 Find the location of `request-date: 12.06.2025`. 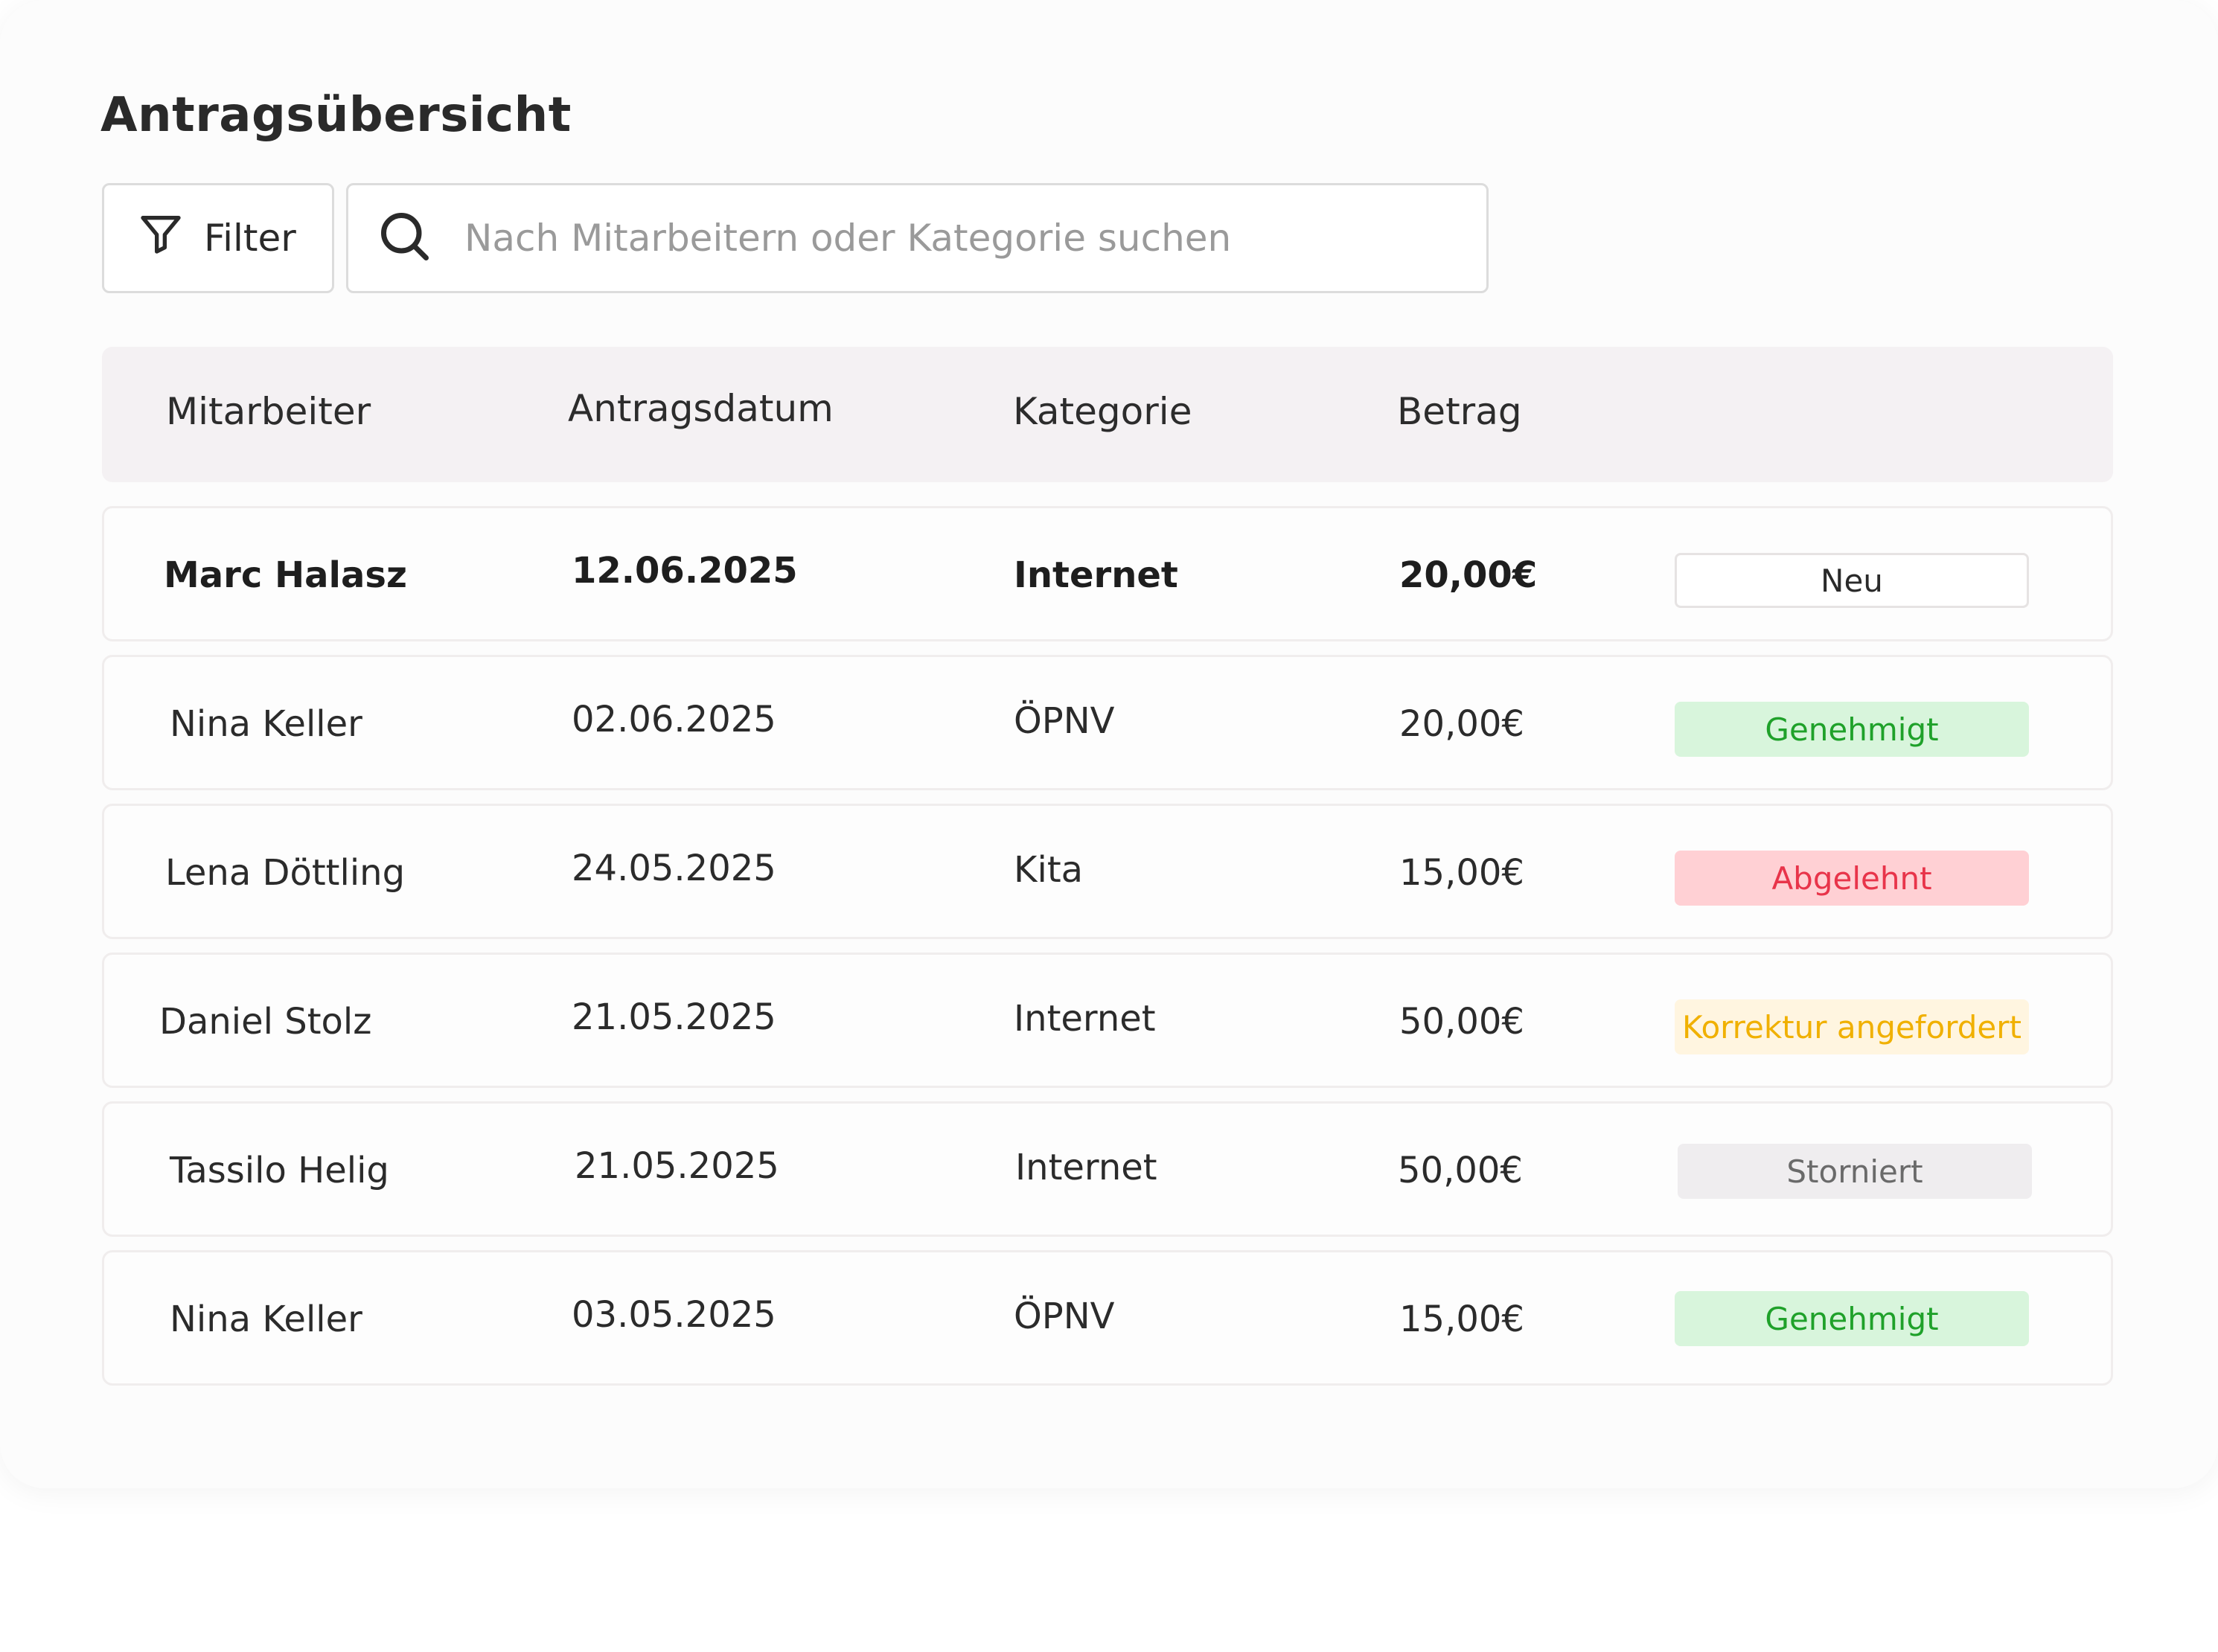

request-date: 12.06.2025 is located at coordinates (685, 571).